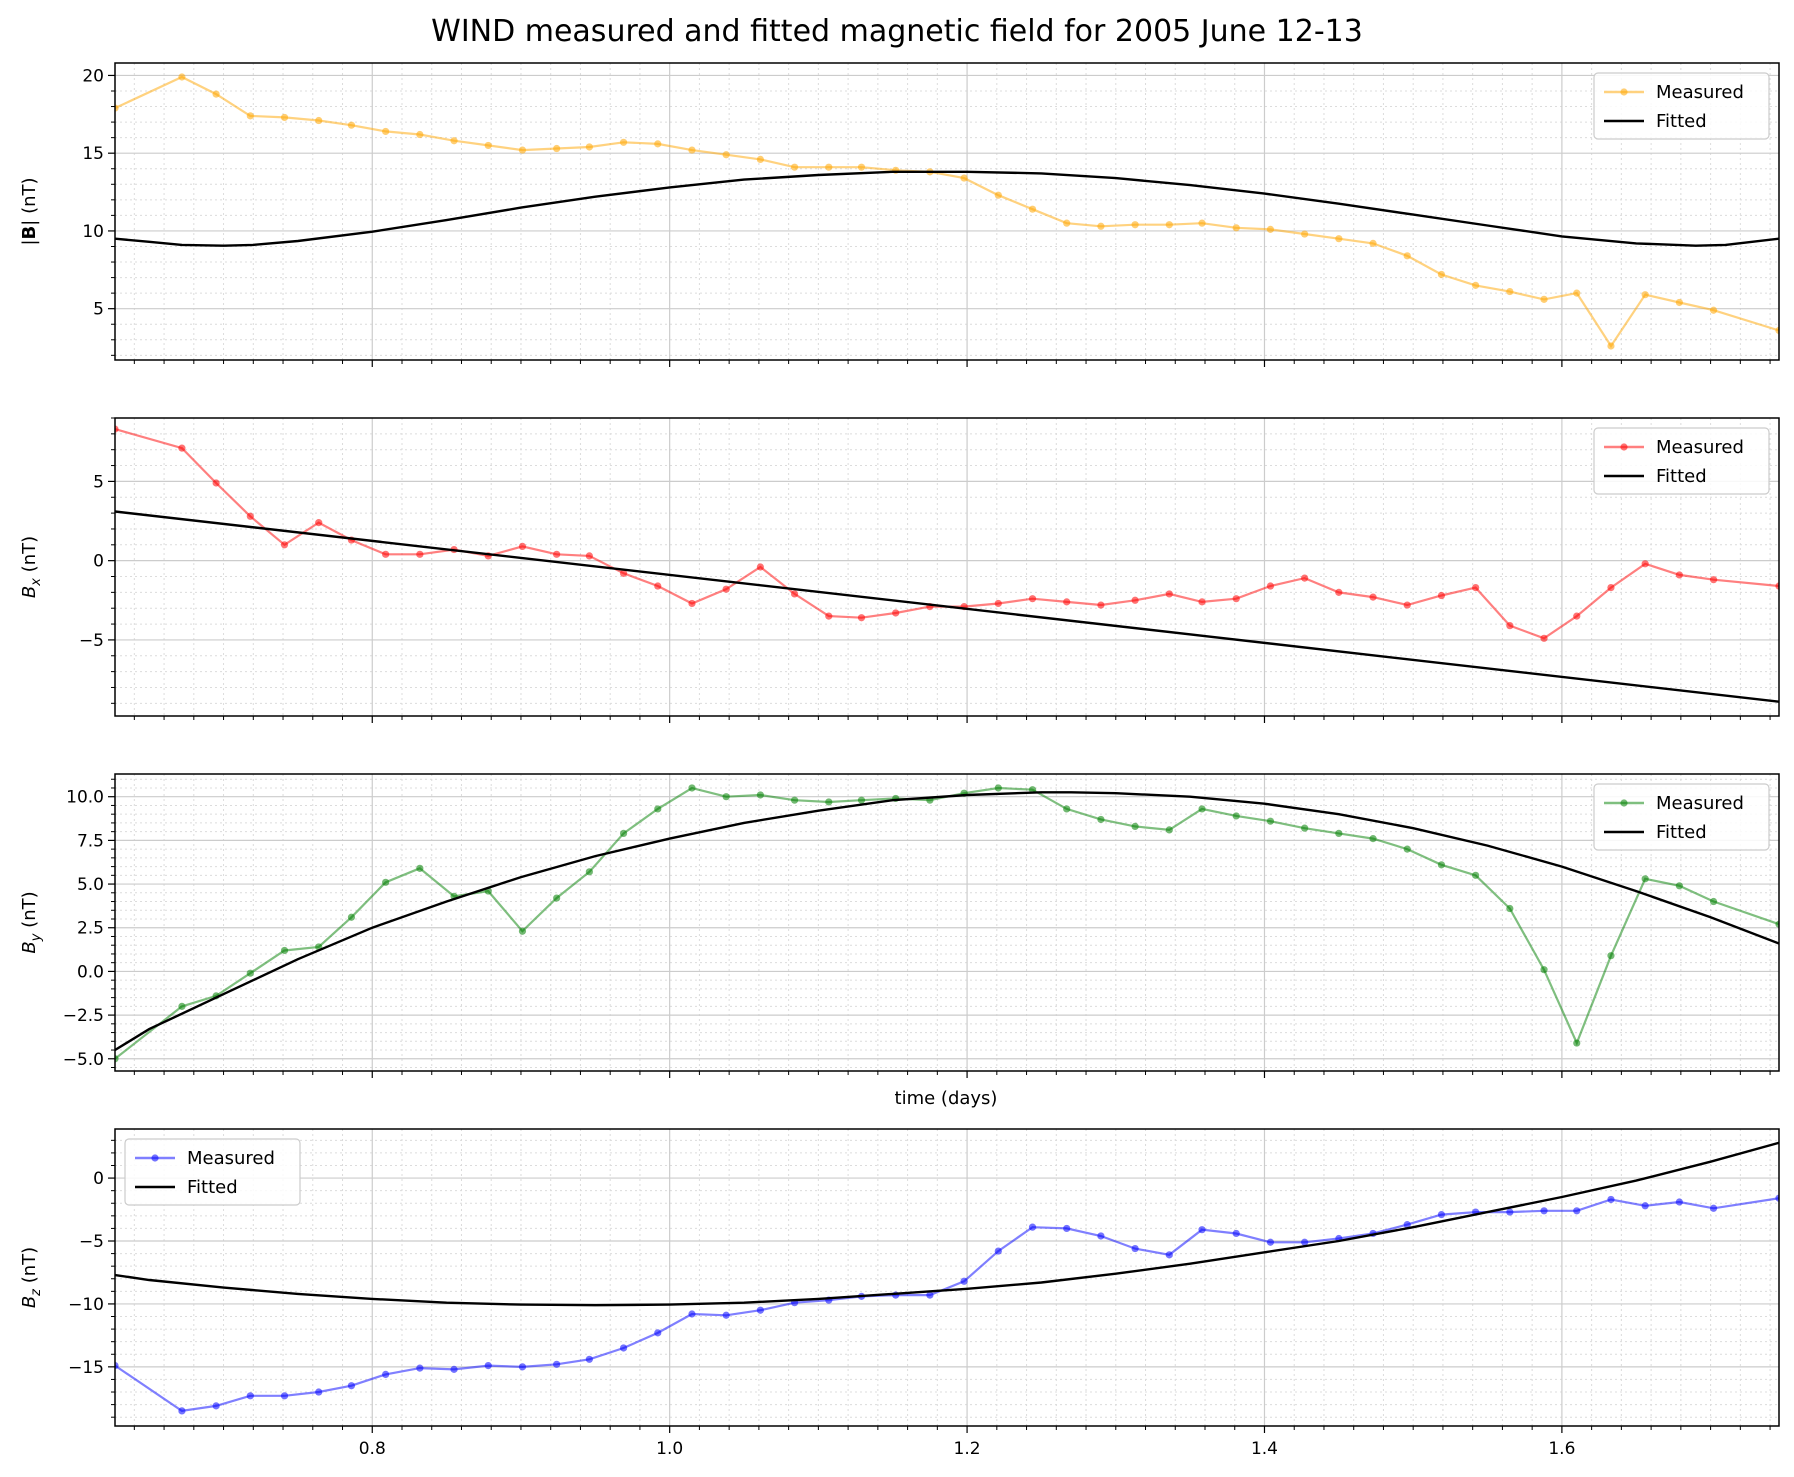  I want to click on measured-series-line, so click(947, 1305).